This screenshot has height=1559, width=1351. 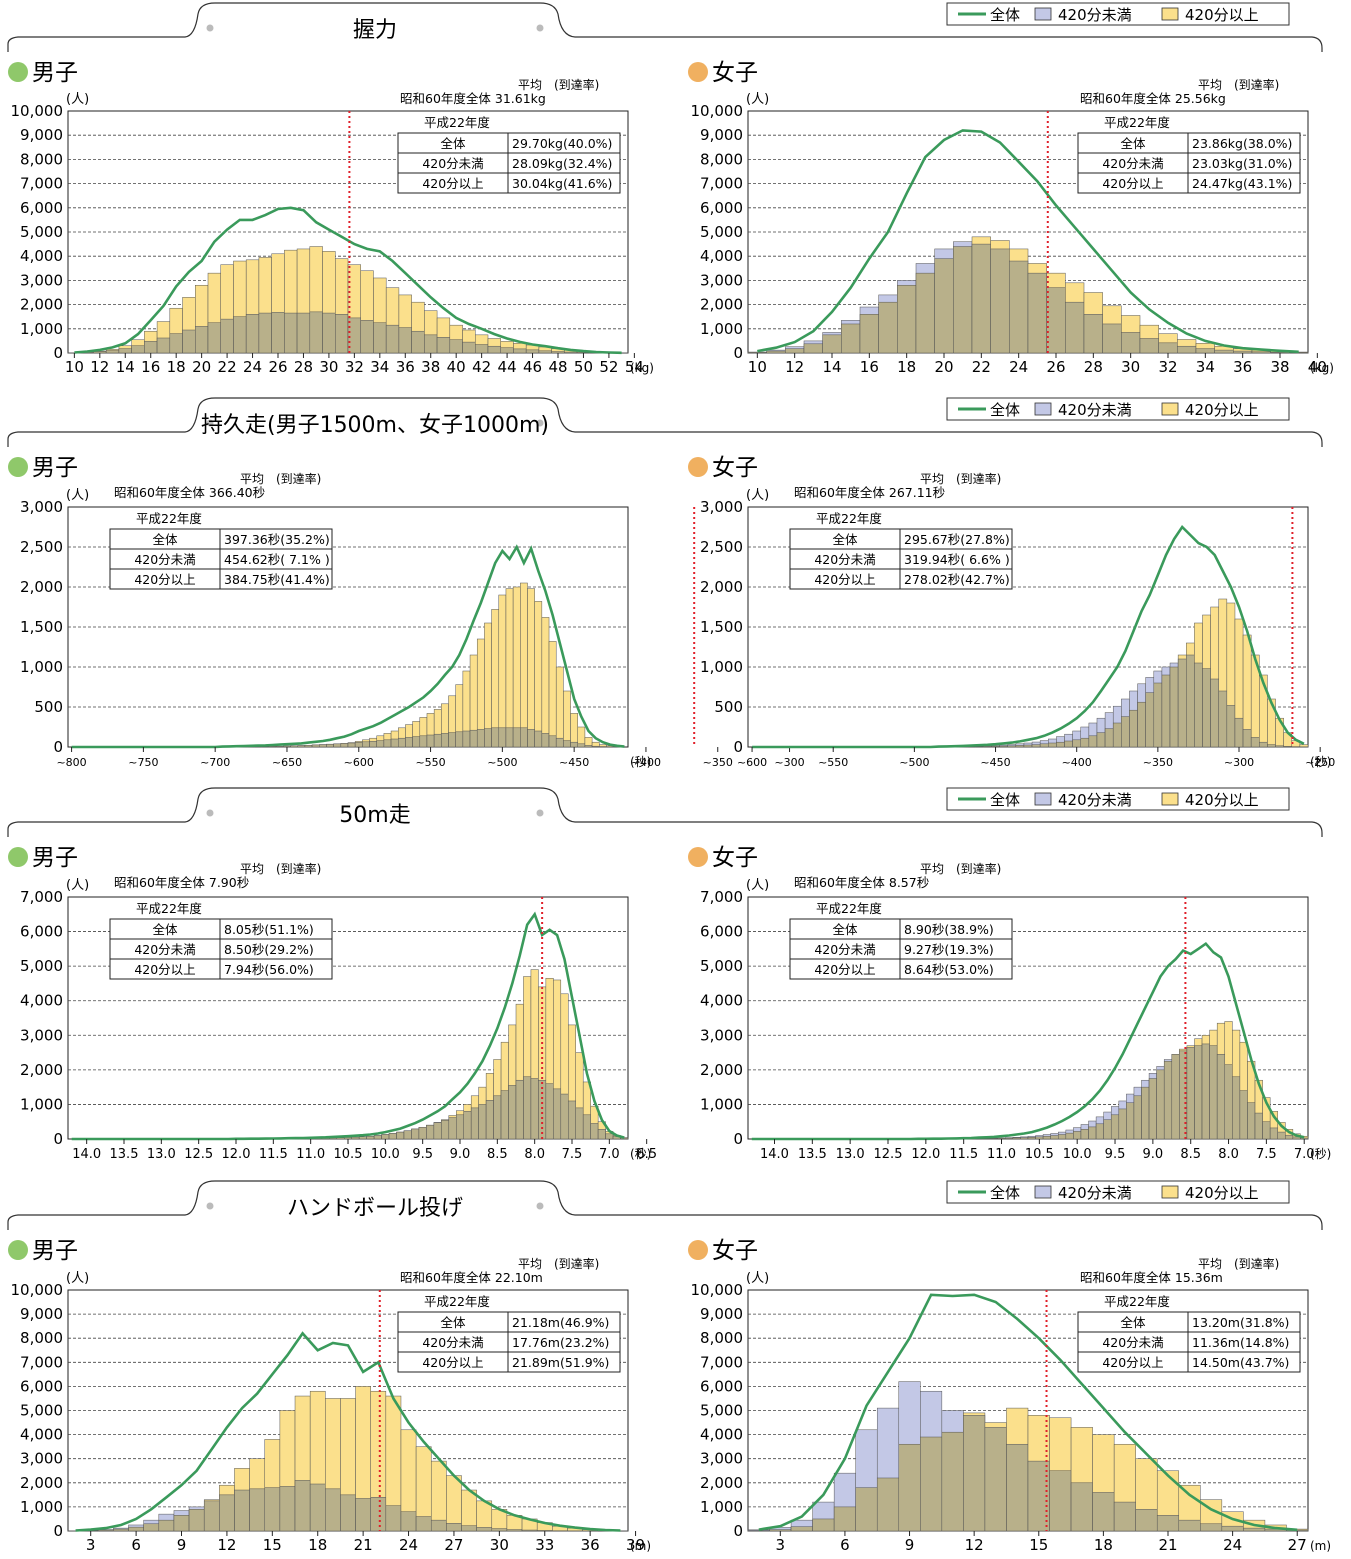 I want to click on x-tick-label: 30, so click(x=328, y=367).